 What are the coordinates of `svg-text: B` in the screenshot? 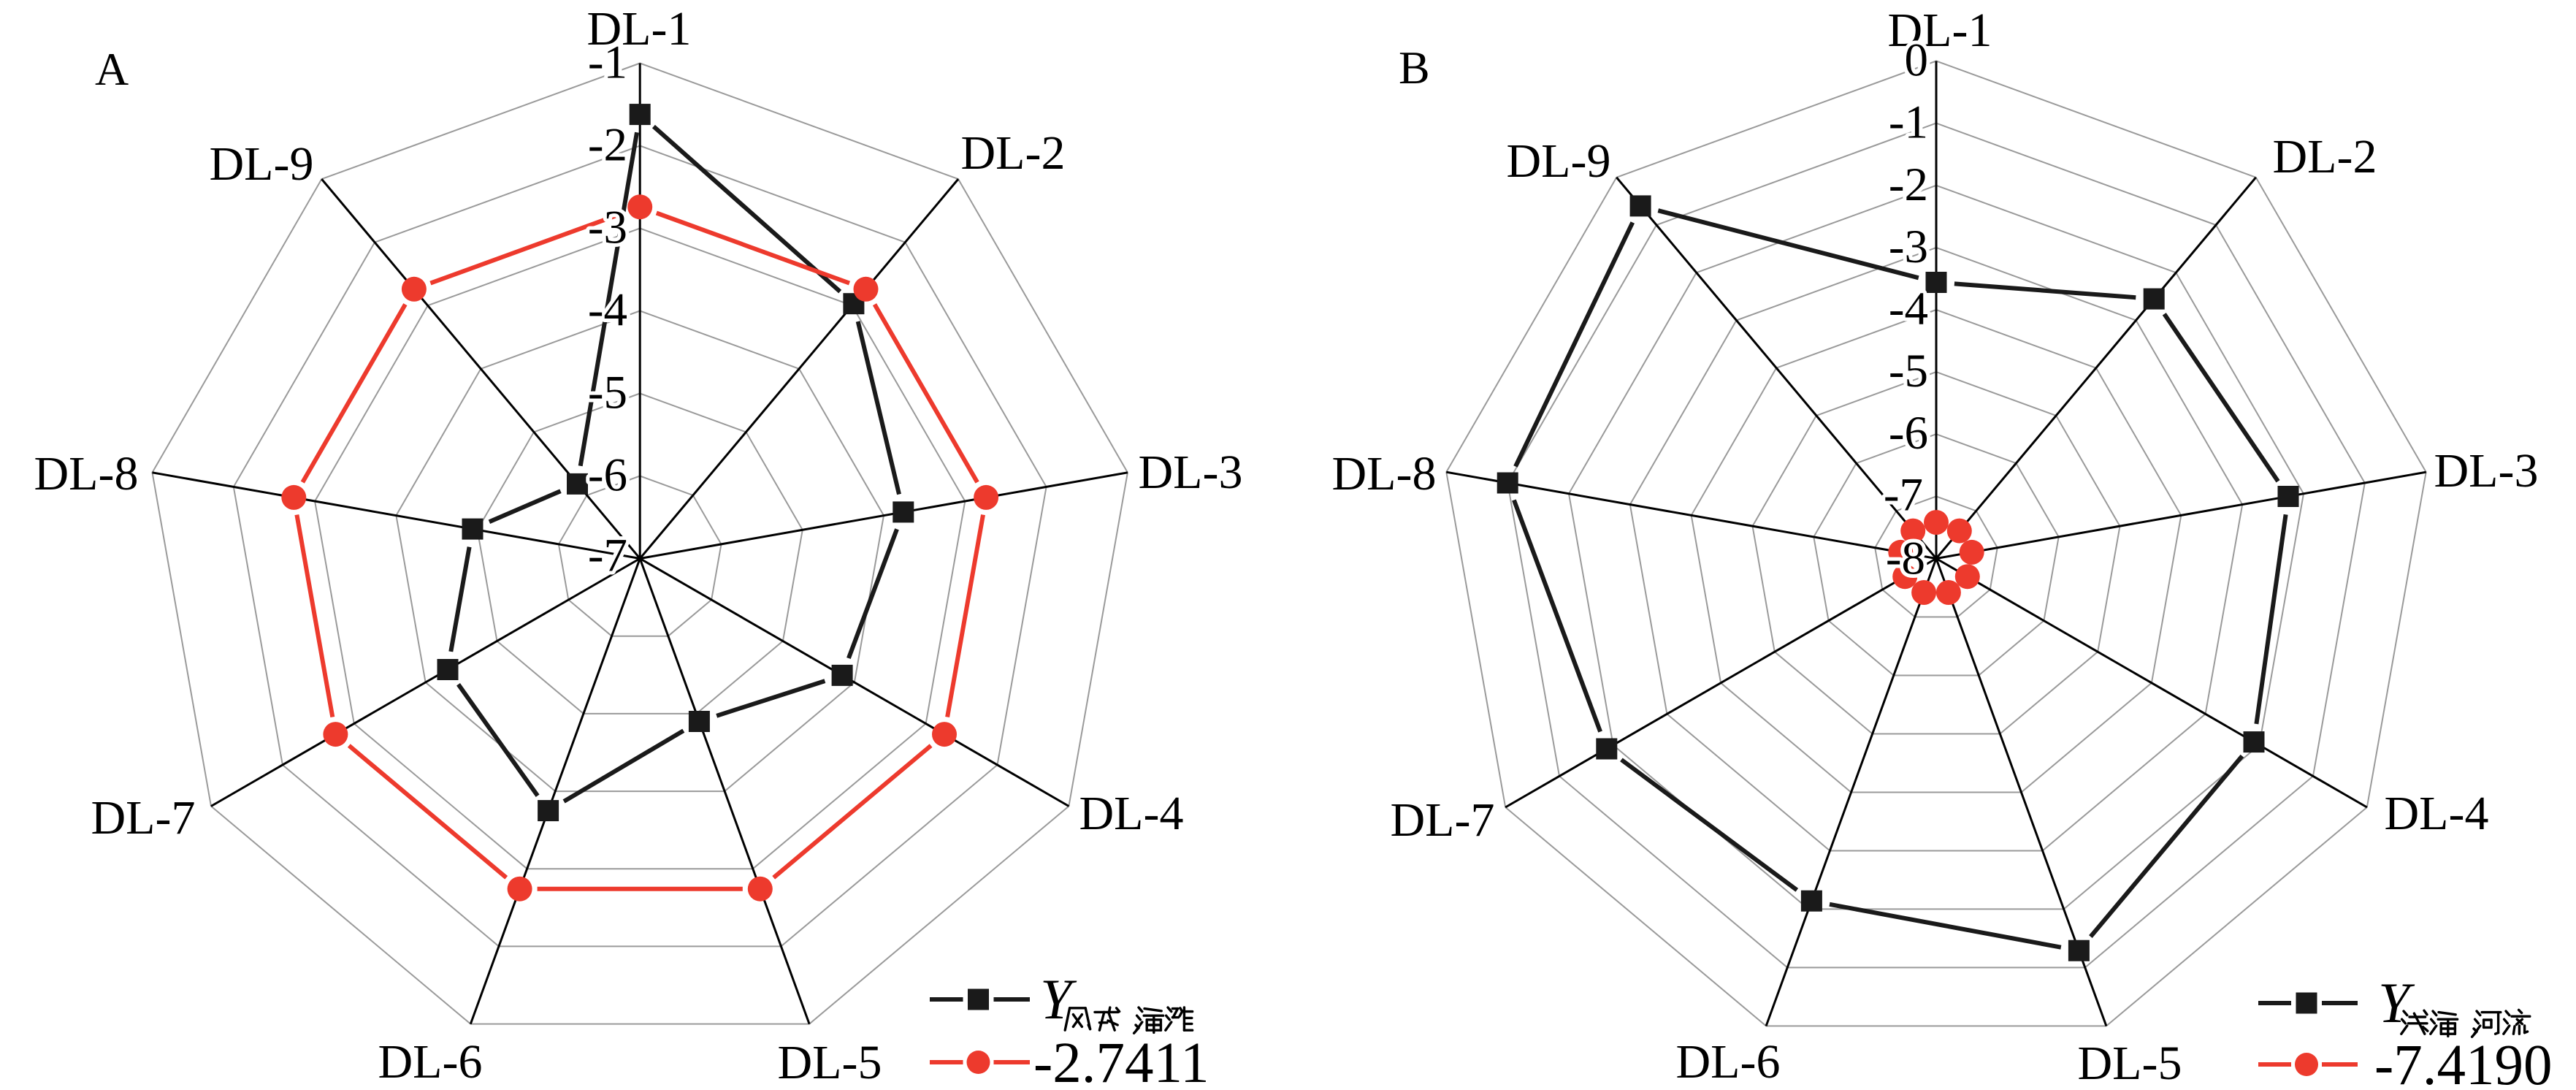 It's located at (1414, 68).